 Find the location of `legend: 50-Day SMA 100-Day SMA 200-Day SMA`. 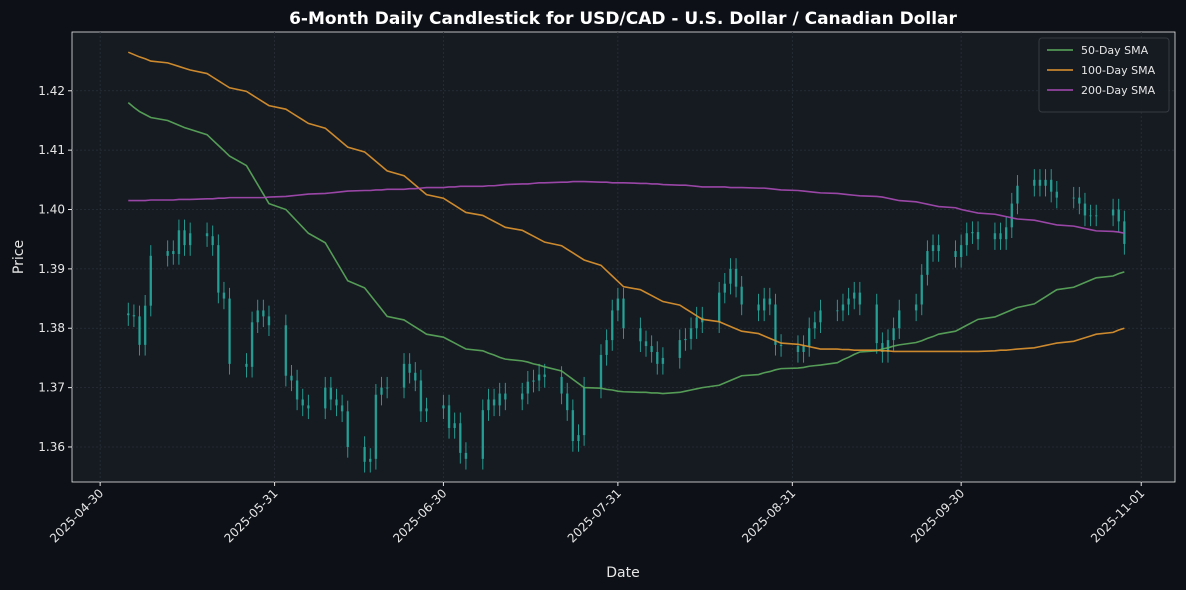

legend: 50-Day SMA 100-Day SMA 200-Day SMA is located at coordinates (1104, 75).